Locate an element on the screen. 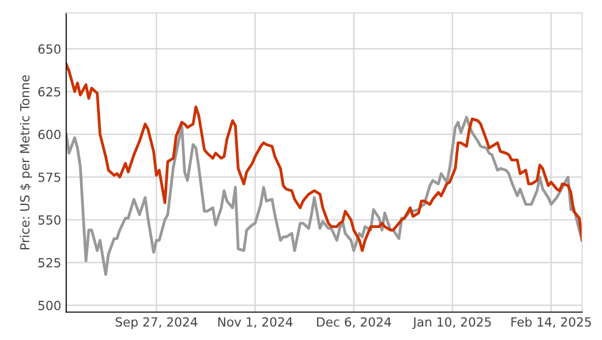  x-tick-label: Sep 27, 2024 is located at coordinates (157, 323).